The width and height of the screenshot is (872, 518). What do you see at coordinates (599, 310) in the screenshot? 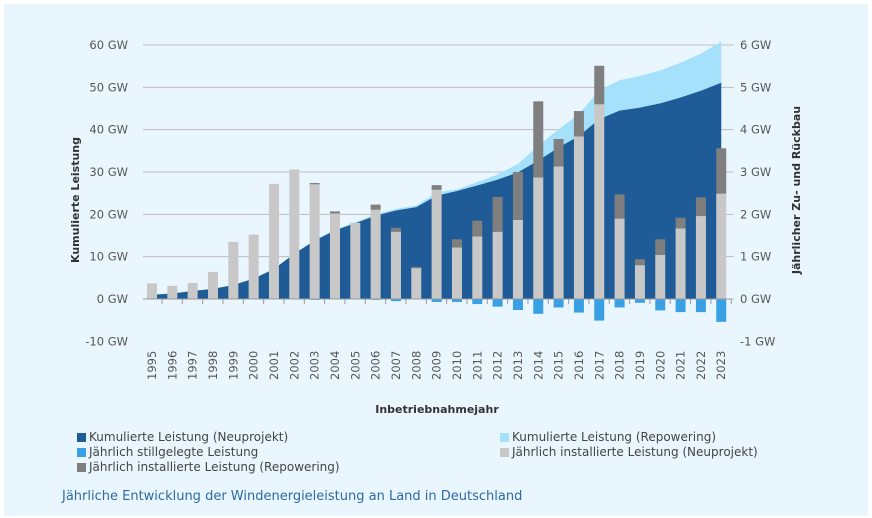
I see `bar-stillgelegt-2017` at bounding box center [599, 310].